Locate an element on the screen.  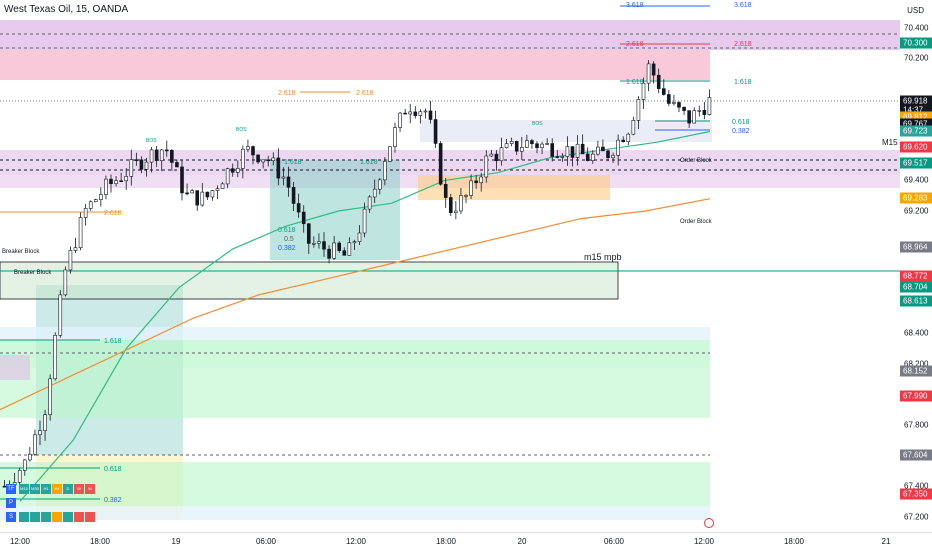
bias-row-p: P is located at coordinates (51, 503).